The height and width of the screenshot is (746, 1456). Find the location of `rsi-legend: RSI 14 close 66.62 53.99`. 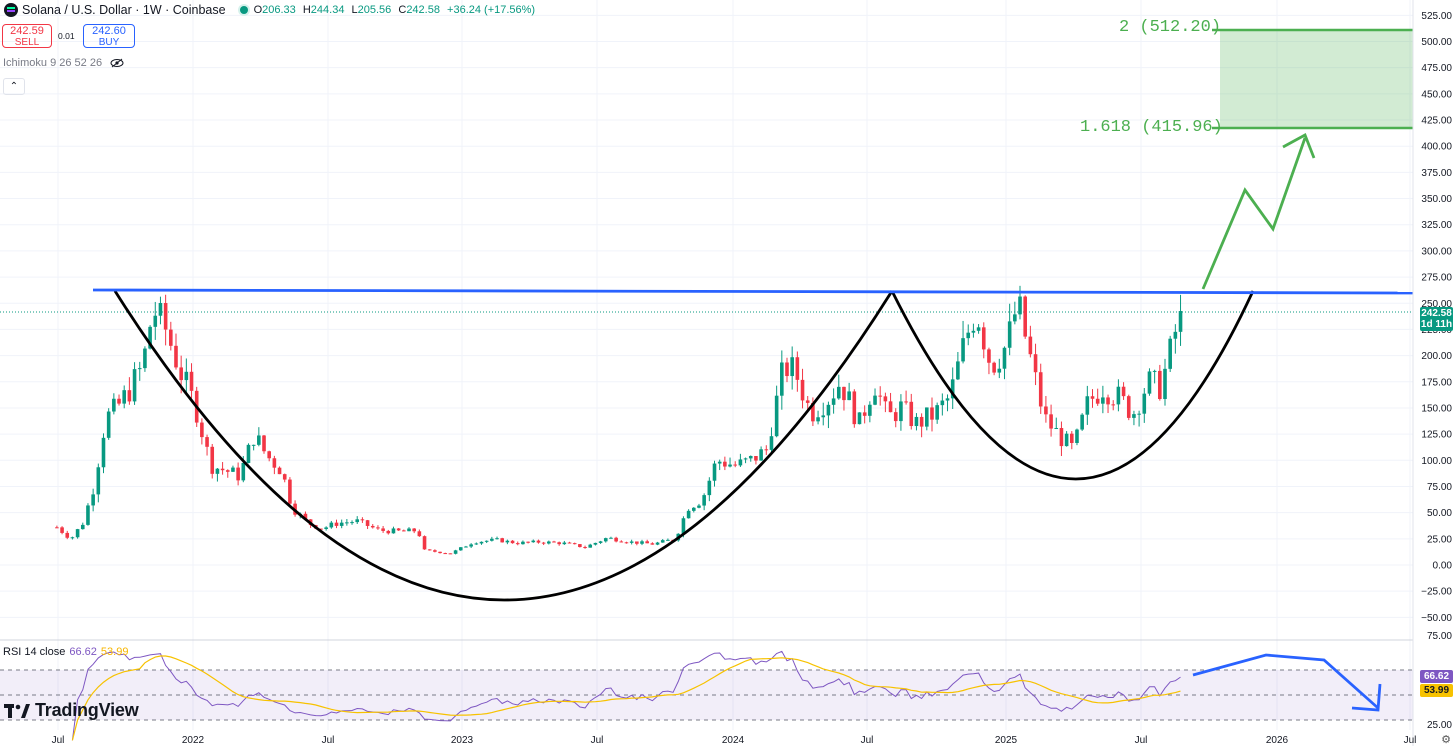

rsi-legend: RSI 14 close 66.62 53.99 is located at coordinates (65, 652).